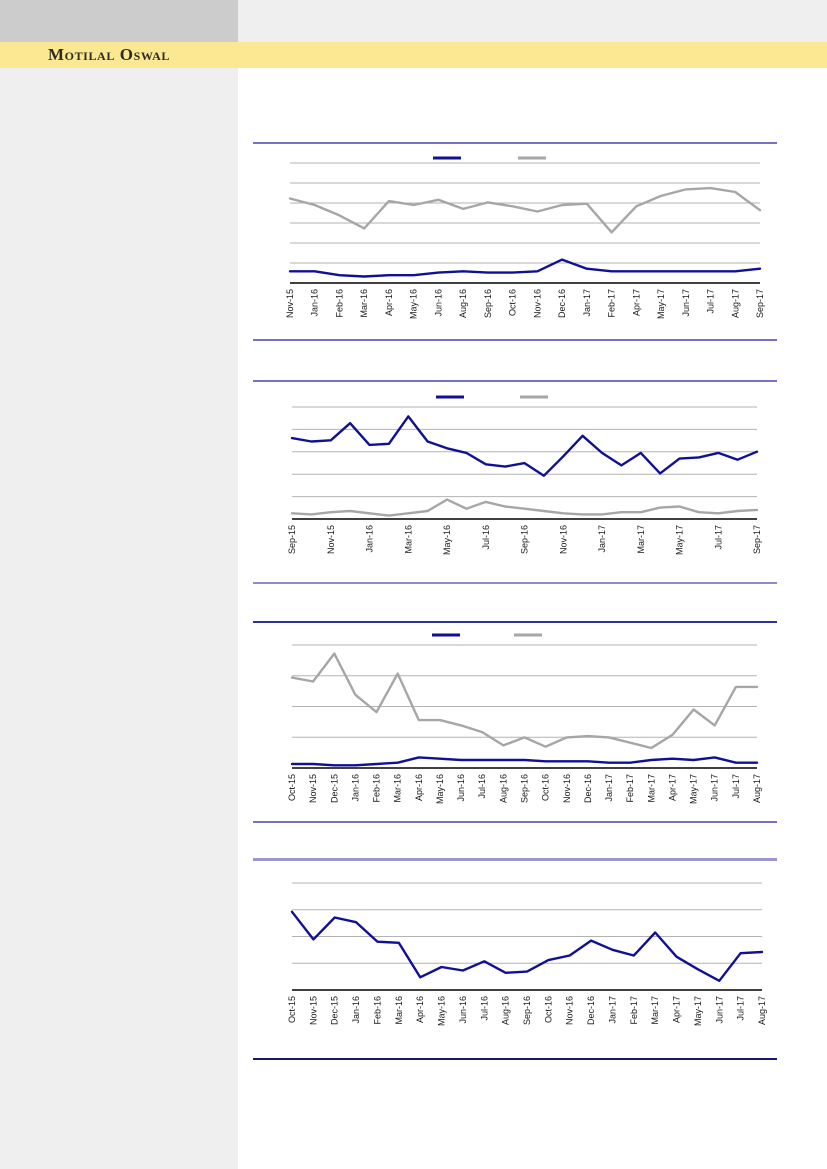 The image size is (827, 1169). Describe the element at coordinates (515, 583) in the screenshot. I see `chart-2-bottom-rule` at that location.